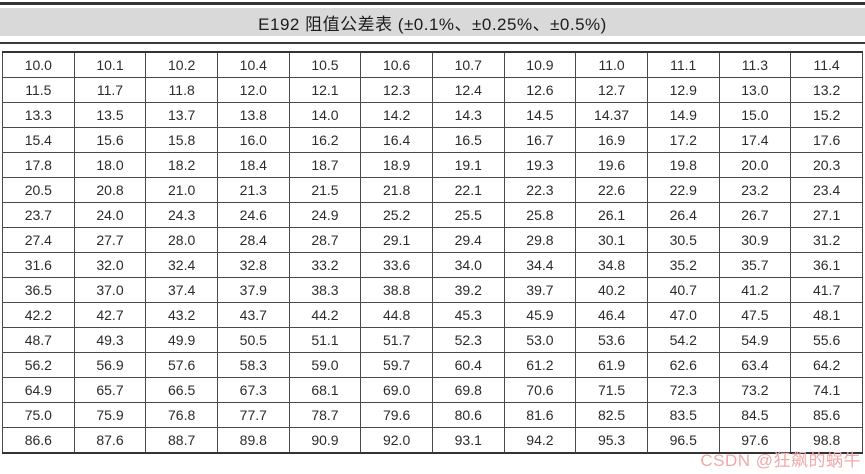 The width and height of the screenshot is (865, 474). What do you see at coordinates (110, 140) in the screenshot?
I see `table-cell: 15.6` at bounding box center [110, 140].